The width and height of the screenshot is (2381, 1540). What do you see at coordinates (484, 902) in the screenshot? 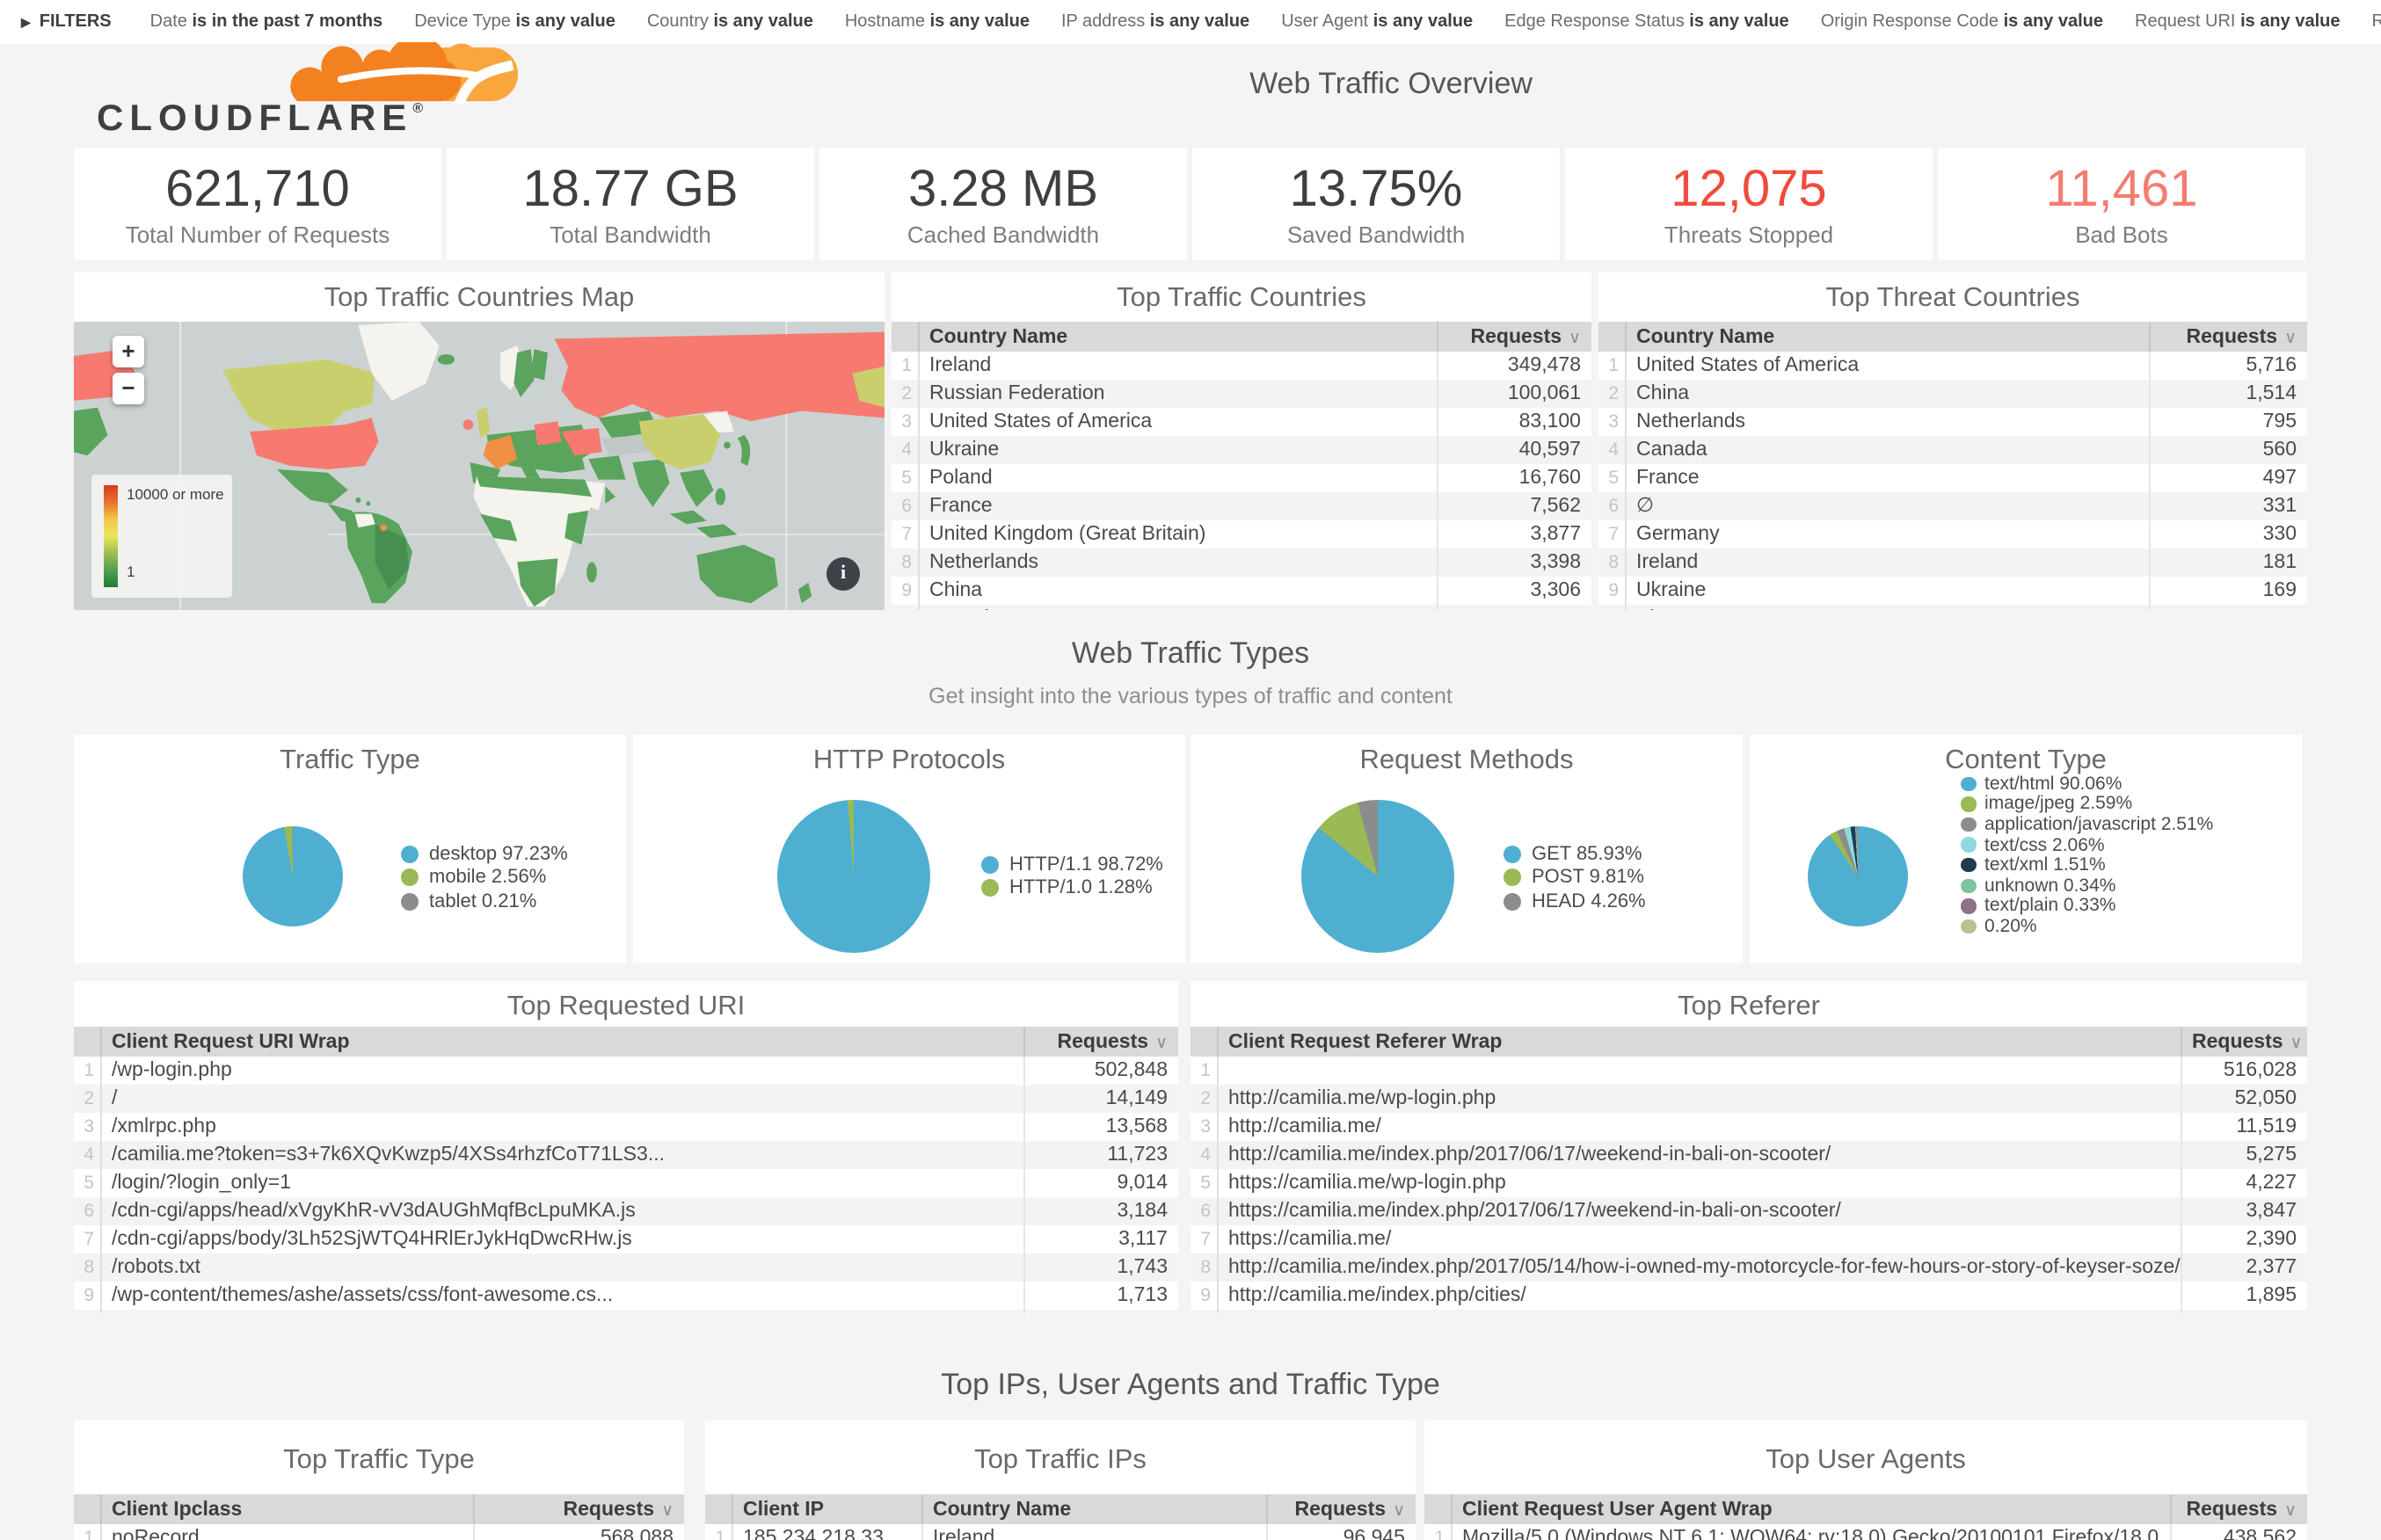
I see `legend-item: tablet 0.21%` at bounding box center [484, 902].